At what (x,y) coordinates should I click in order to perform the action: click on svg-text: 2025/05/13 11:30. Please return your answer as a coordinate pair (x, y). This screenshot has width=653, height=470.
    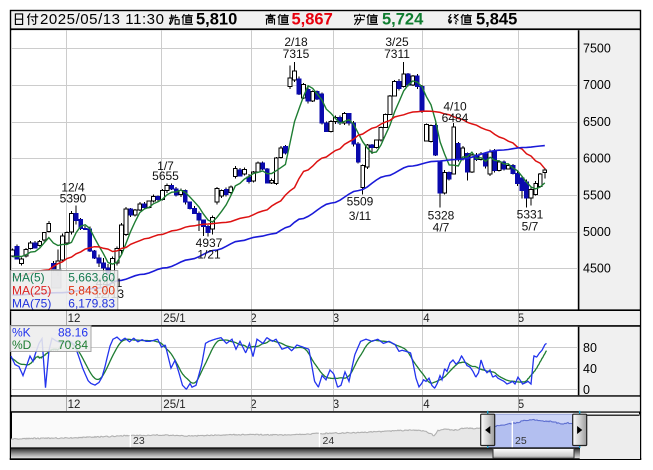
    Looking at the image, I should click on (102, 19).